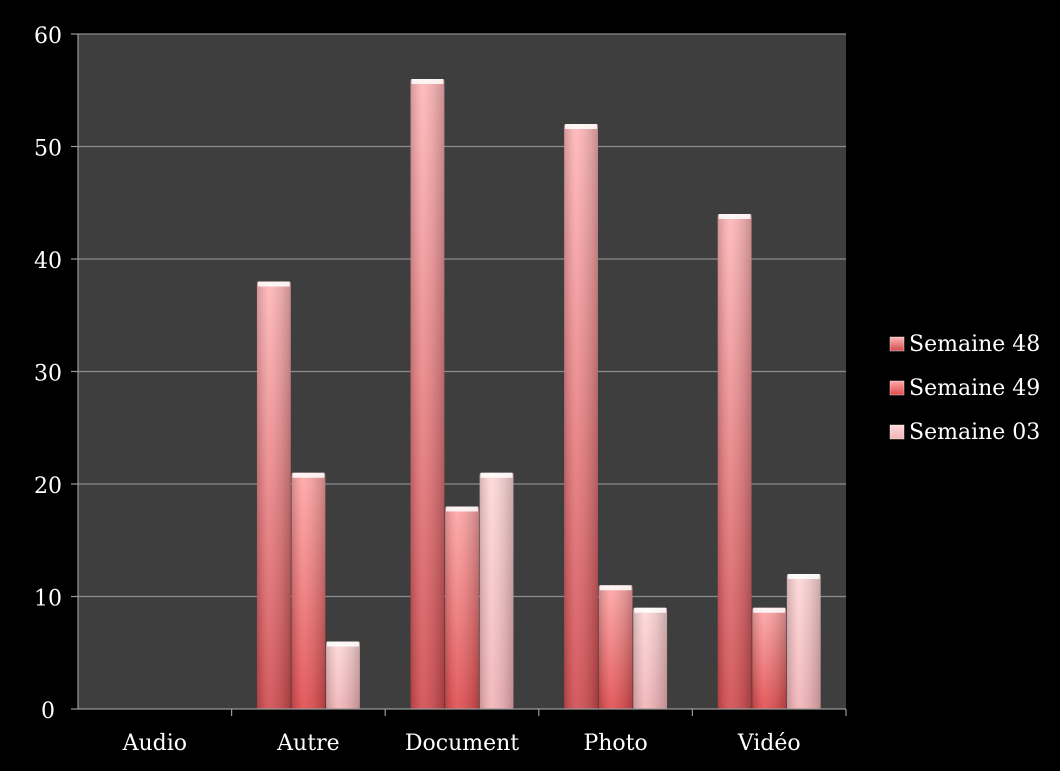 This screenshot has height=771, width=1060. Describe the element at coordinates (48, 486) in the screenshot. I see `y-tick-label: 20` at that location.